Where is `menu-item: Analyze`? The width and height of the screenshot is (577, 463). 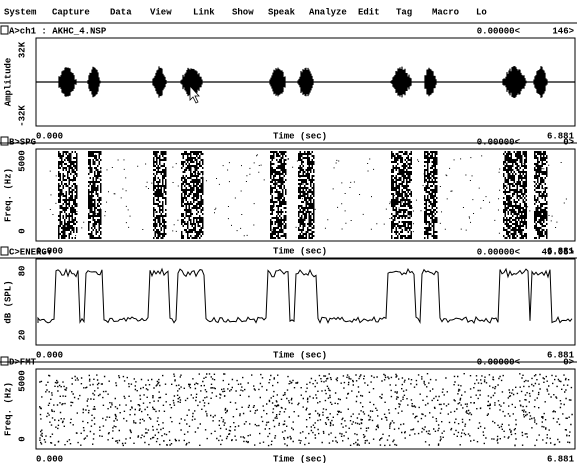 menu-item: Analyze is located at coordinates (328, 12).